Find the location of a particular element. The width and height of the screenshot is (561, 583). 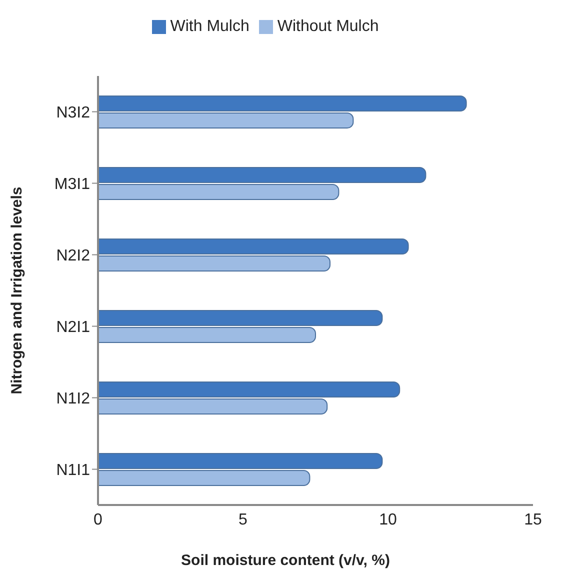

x-tick-label: 0 is located at coordinates (98, 519).